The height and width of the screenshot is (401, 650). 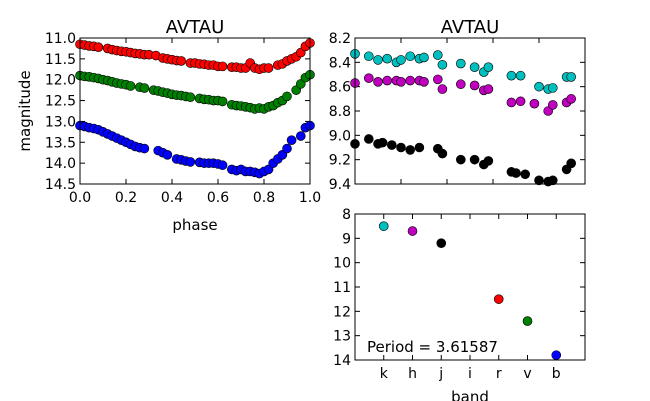 I want to click on bands-point-v, so click(x=527, y=321).